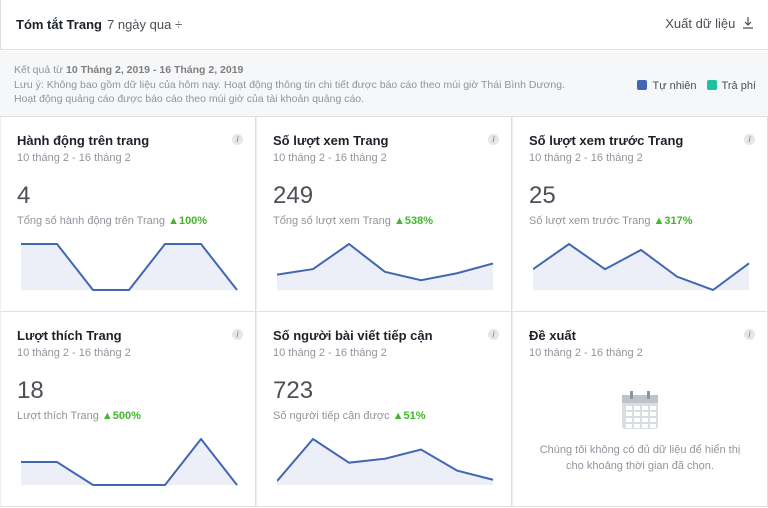 This screenshot has height=508, width=768. Describe the element at coordinates (83, 140) in the screenshot. I see `card-title: Hành động trên trang` at that location.